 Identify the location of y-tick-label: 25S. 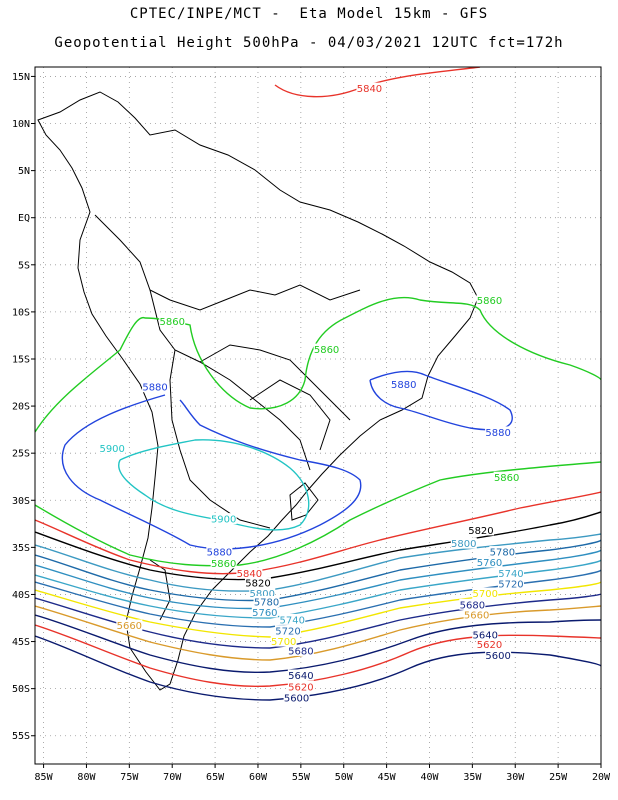
(21, 454).